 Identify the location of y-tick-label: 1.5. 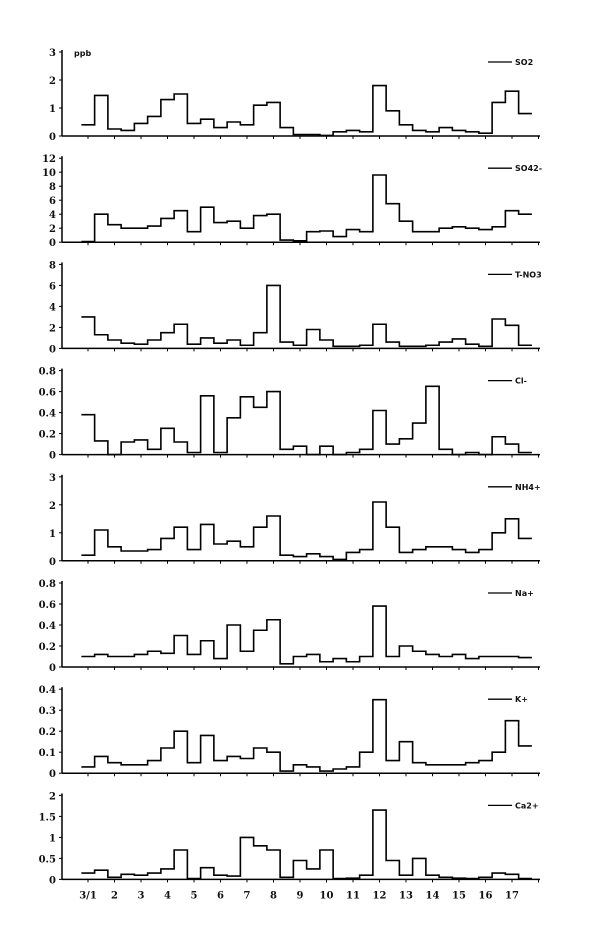
(47, 817).